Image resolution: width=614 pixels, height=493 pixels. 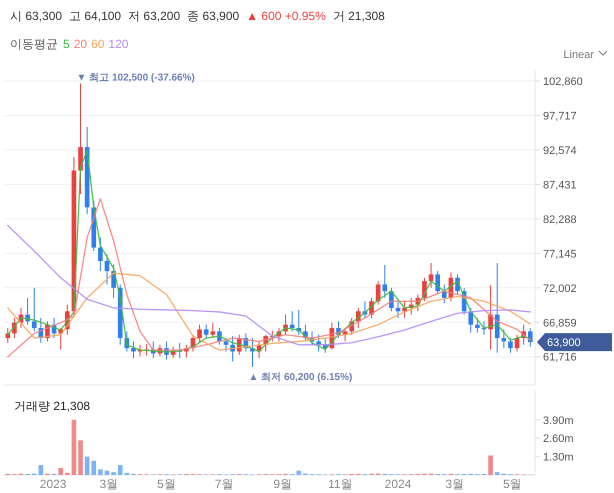 What do you see at coordinates (66, 44) in the screenshot?
I see `text: 5` at bounding box center [66, 44].